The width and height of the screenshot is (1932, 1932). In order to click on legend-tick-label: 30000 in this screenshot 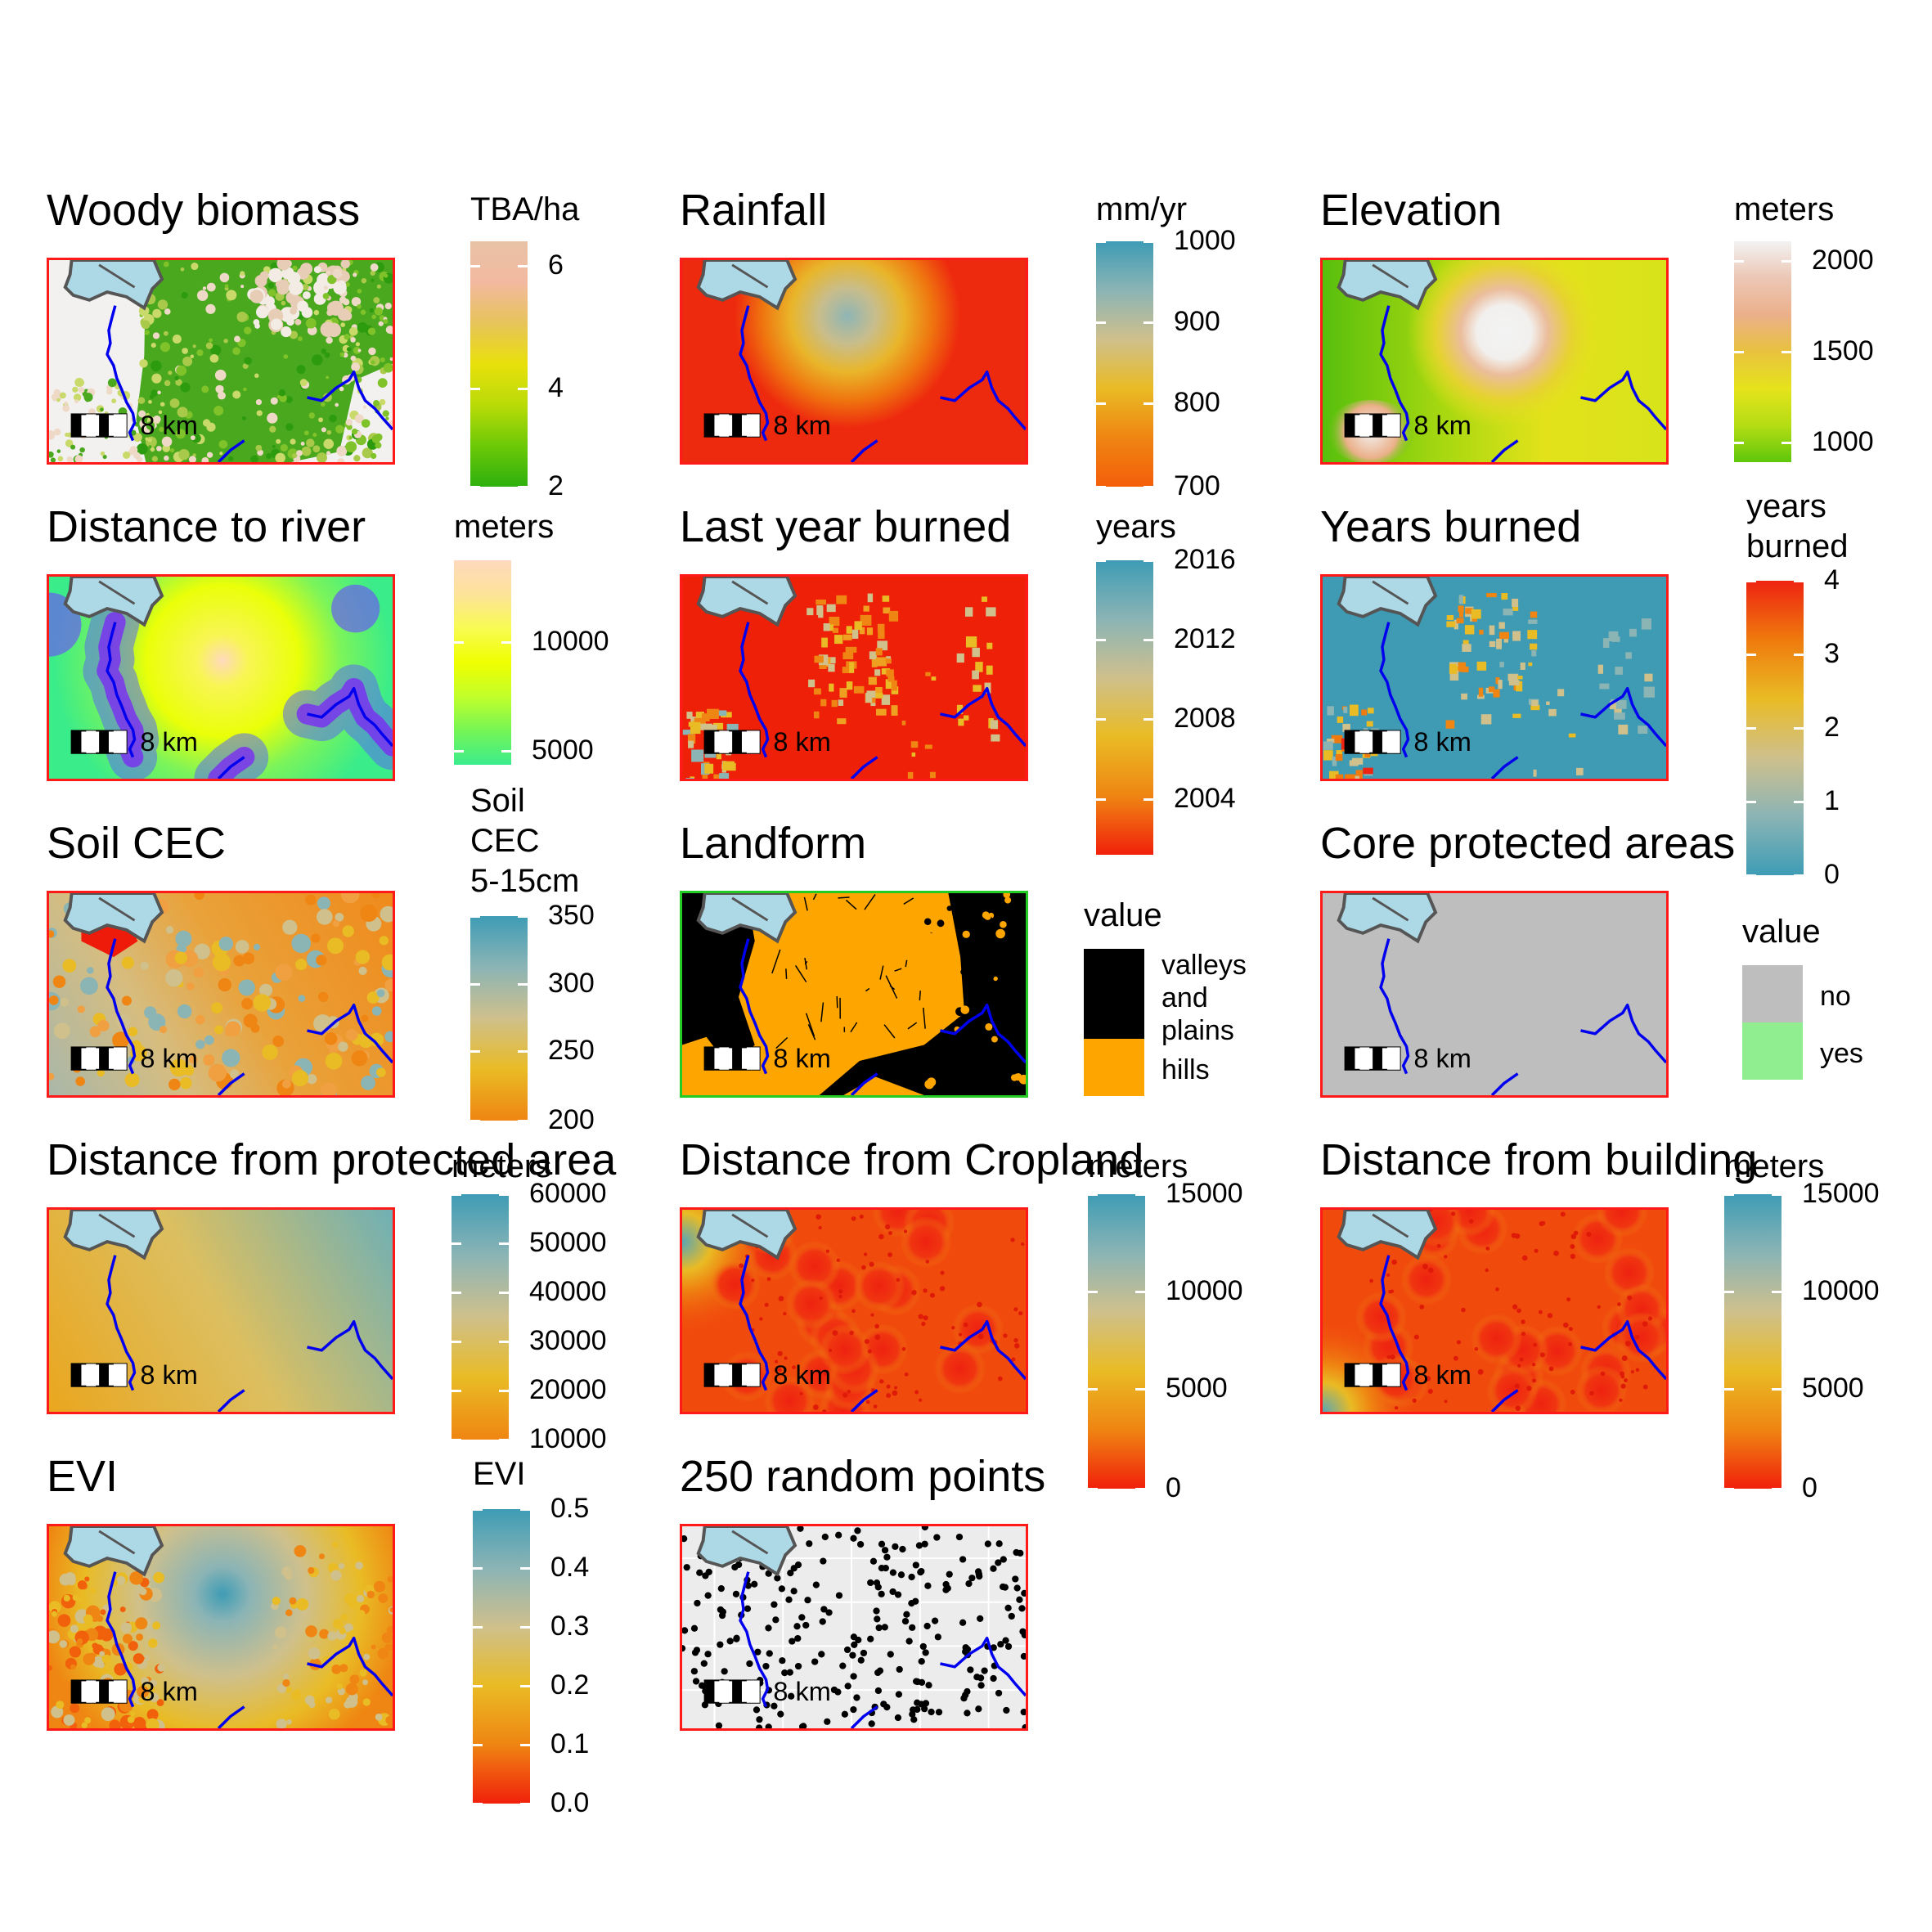, I will do `click(568, 1341)`.